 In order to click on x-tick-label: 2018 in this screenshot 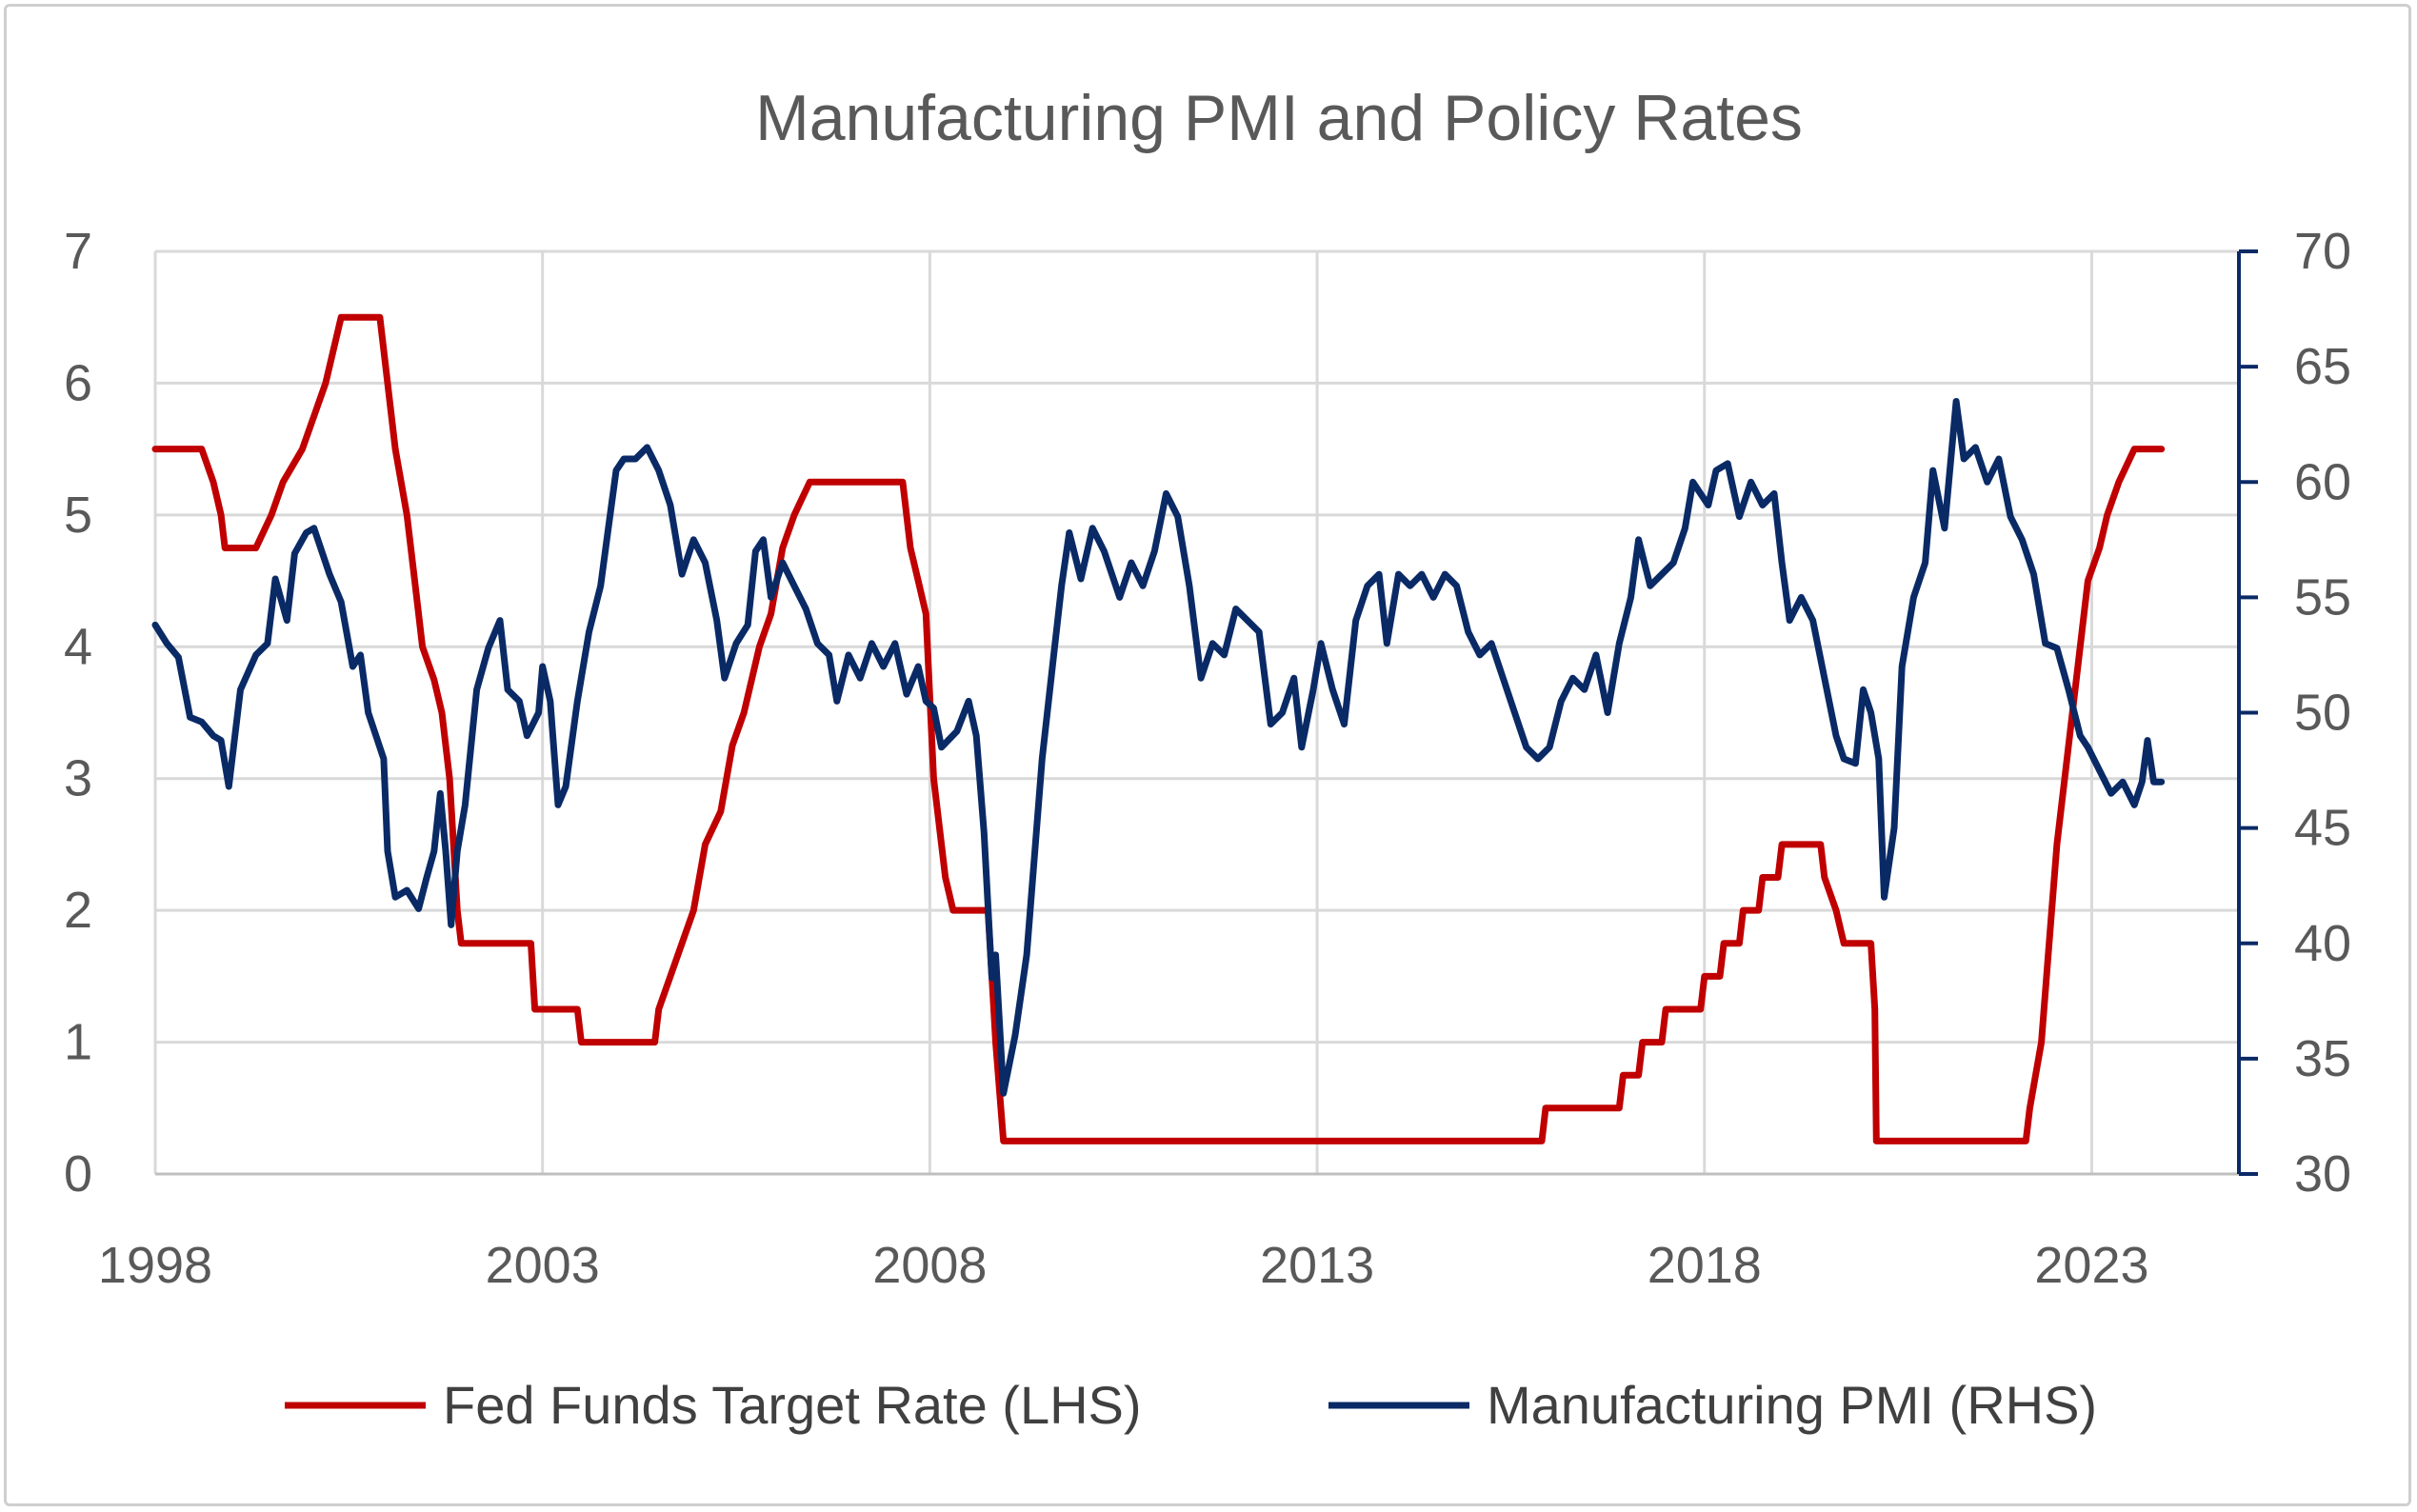, I will do `click(1705, 1265)`.